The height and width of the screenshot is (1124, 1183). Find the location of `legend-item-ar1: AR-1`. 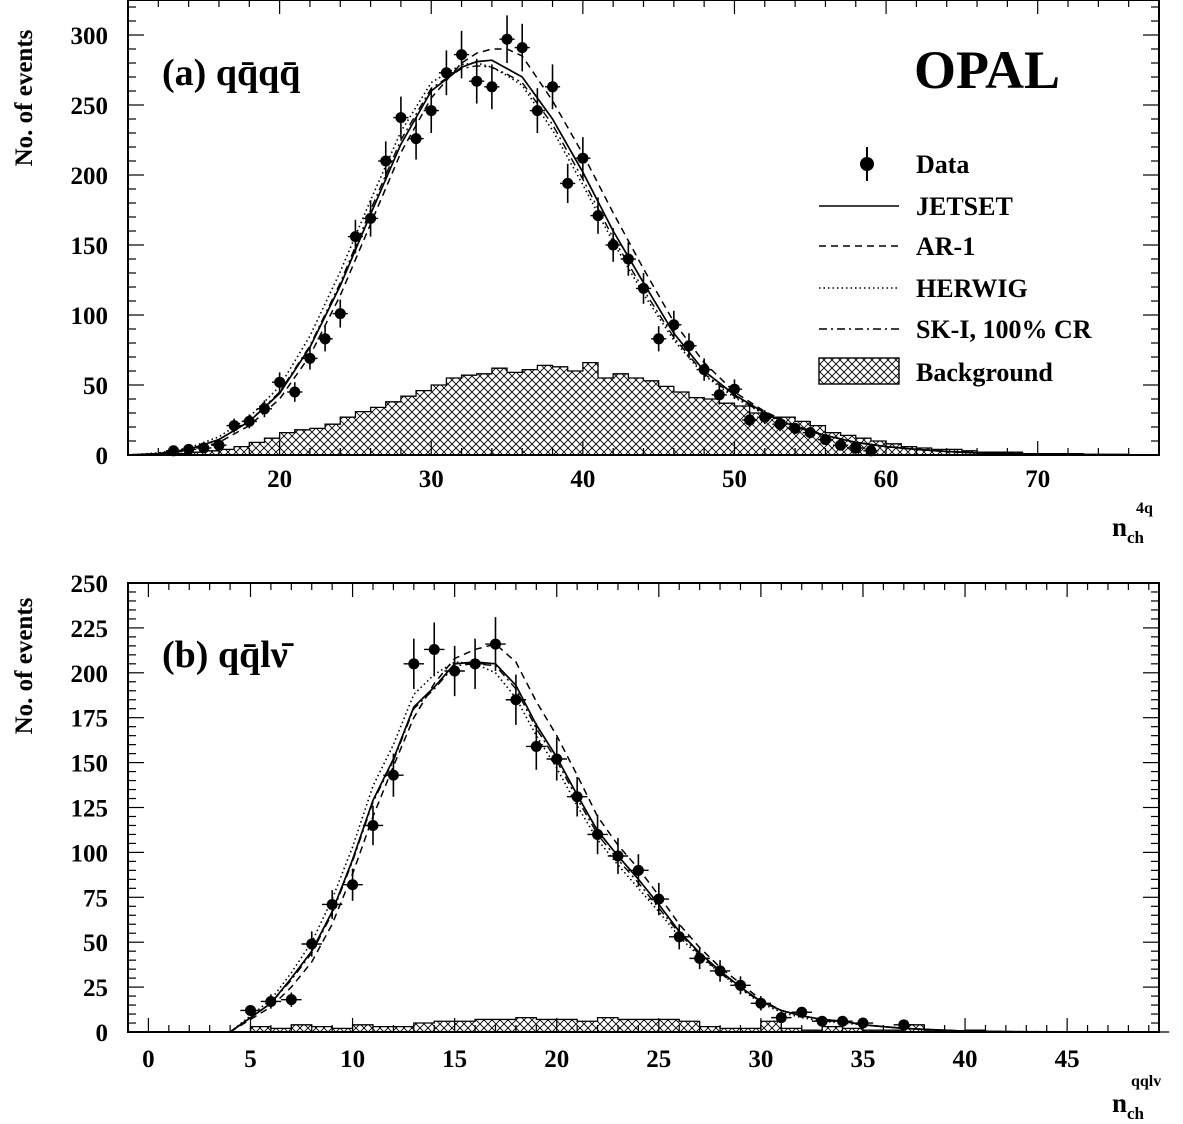

legend-item-ar1: AR-1 is located at coordinates (897, 246).